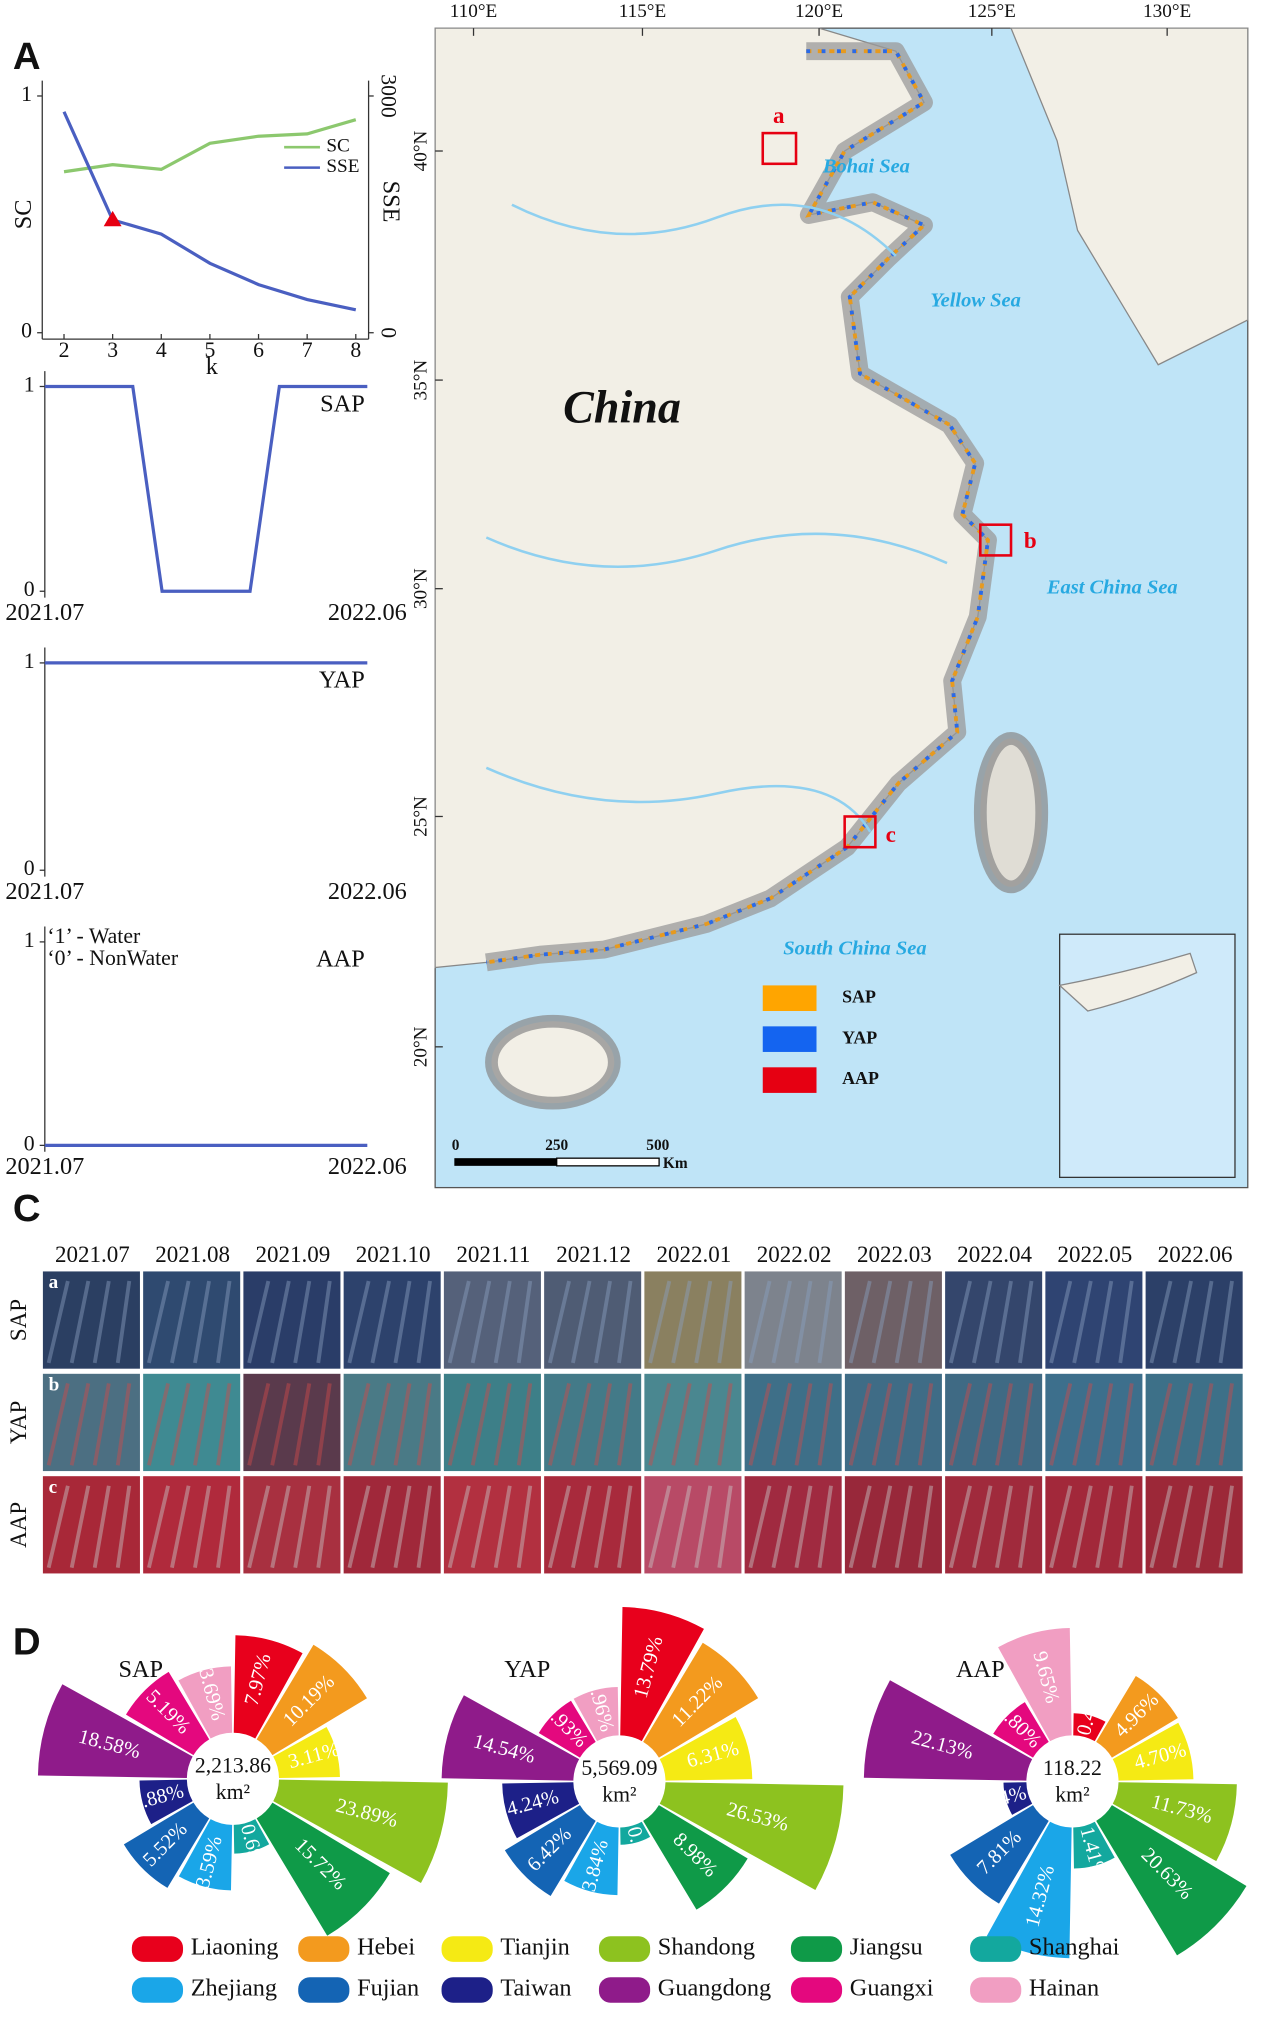 Image resolution: width=1267 pixels, height=2022 pixels. I want to click on legend-label: Hainan, so click(1064, 1988).